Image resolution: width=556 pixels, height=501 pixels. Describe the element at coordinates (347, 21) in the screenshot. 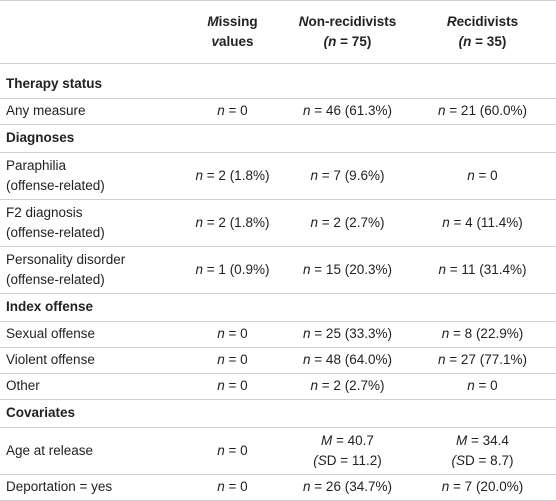

I see `cell-text: Non-recidivists` at that location.